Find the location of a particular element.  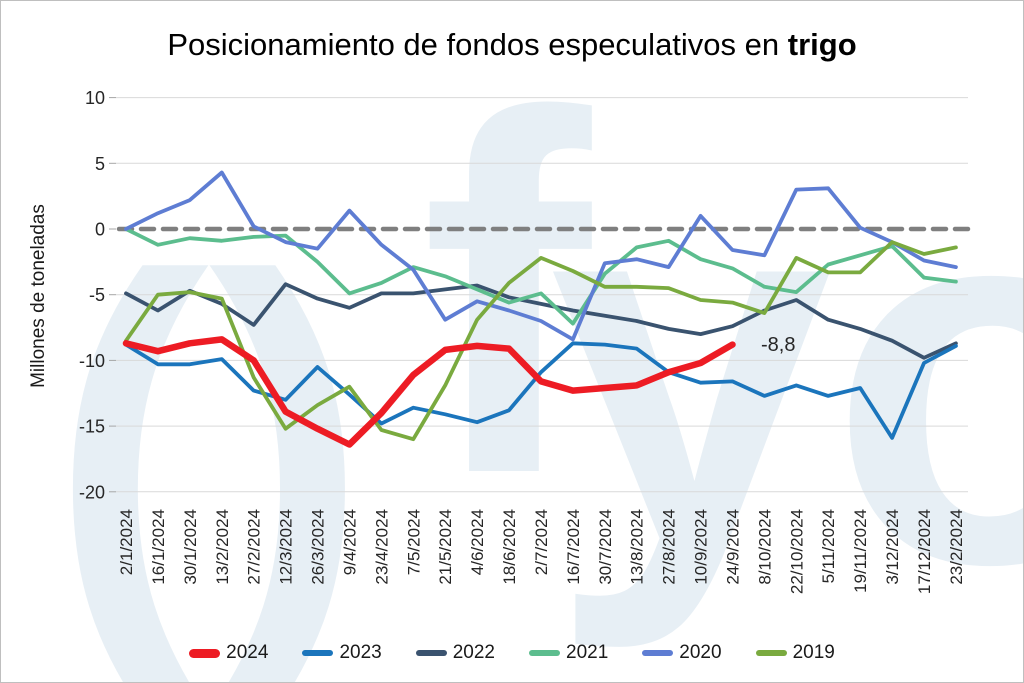

chart-title-bold-word: trigo is located at coordinates (822, 44).